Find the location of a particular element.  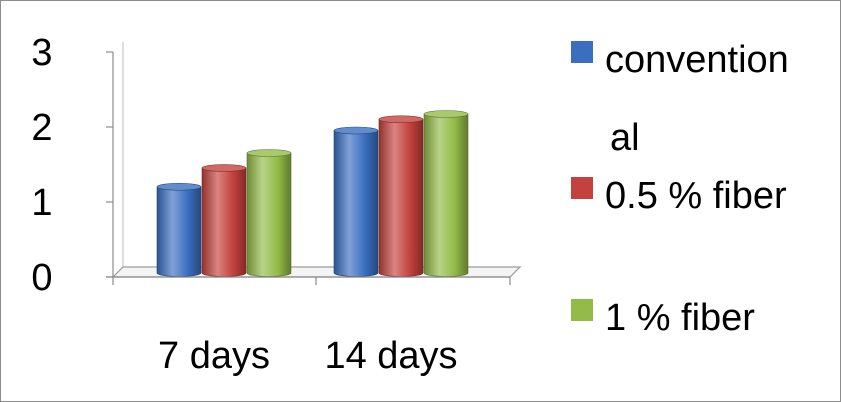

legend-entry-2: 1 % fiber is located at coordinates (663, 318).